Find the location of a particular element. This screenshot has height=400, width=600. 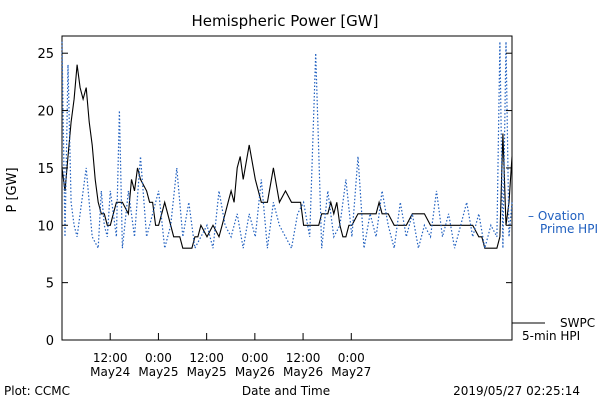

x-tick-date: May27 is located at coordinates (351, 372).